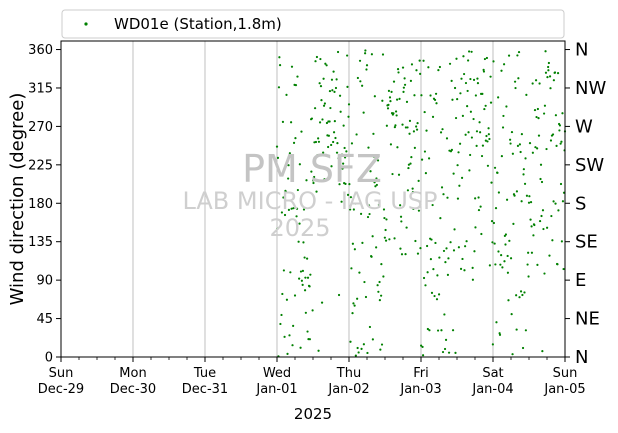 The image size is (618, 433). What do you see at coordinates (590, 88) in the screenshot?
I see `compass-label: NW` at bounding box center [590, 88].